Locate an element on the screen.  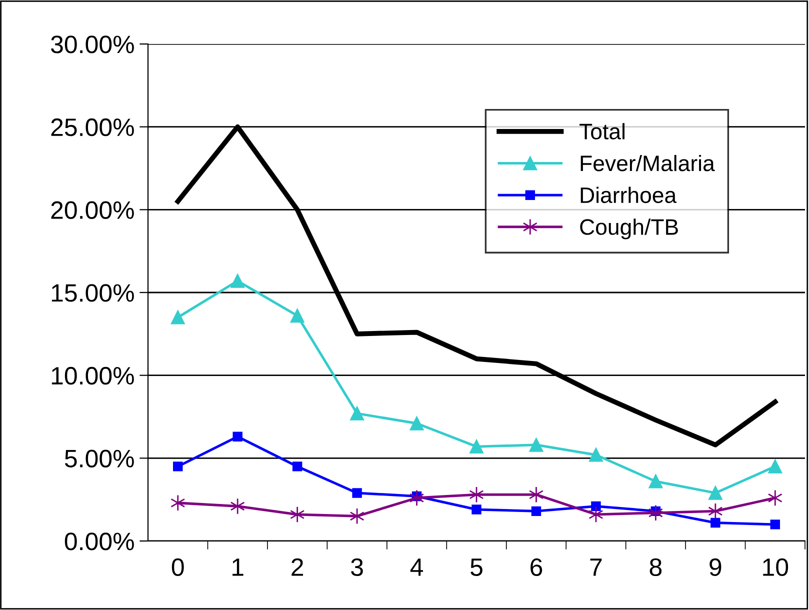
x-tick-label: 0 is located at coordinates (178, 567).